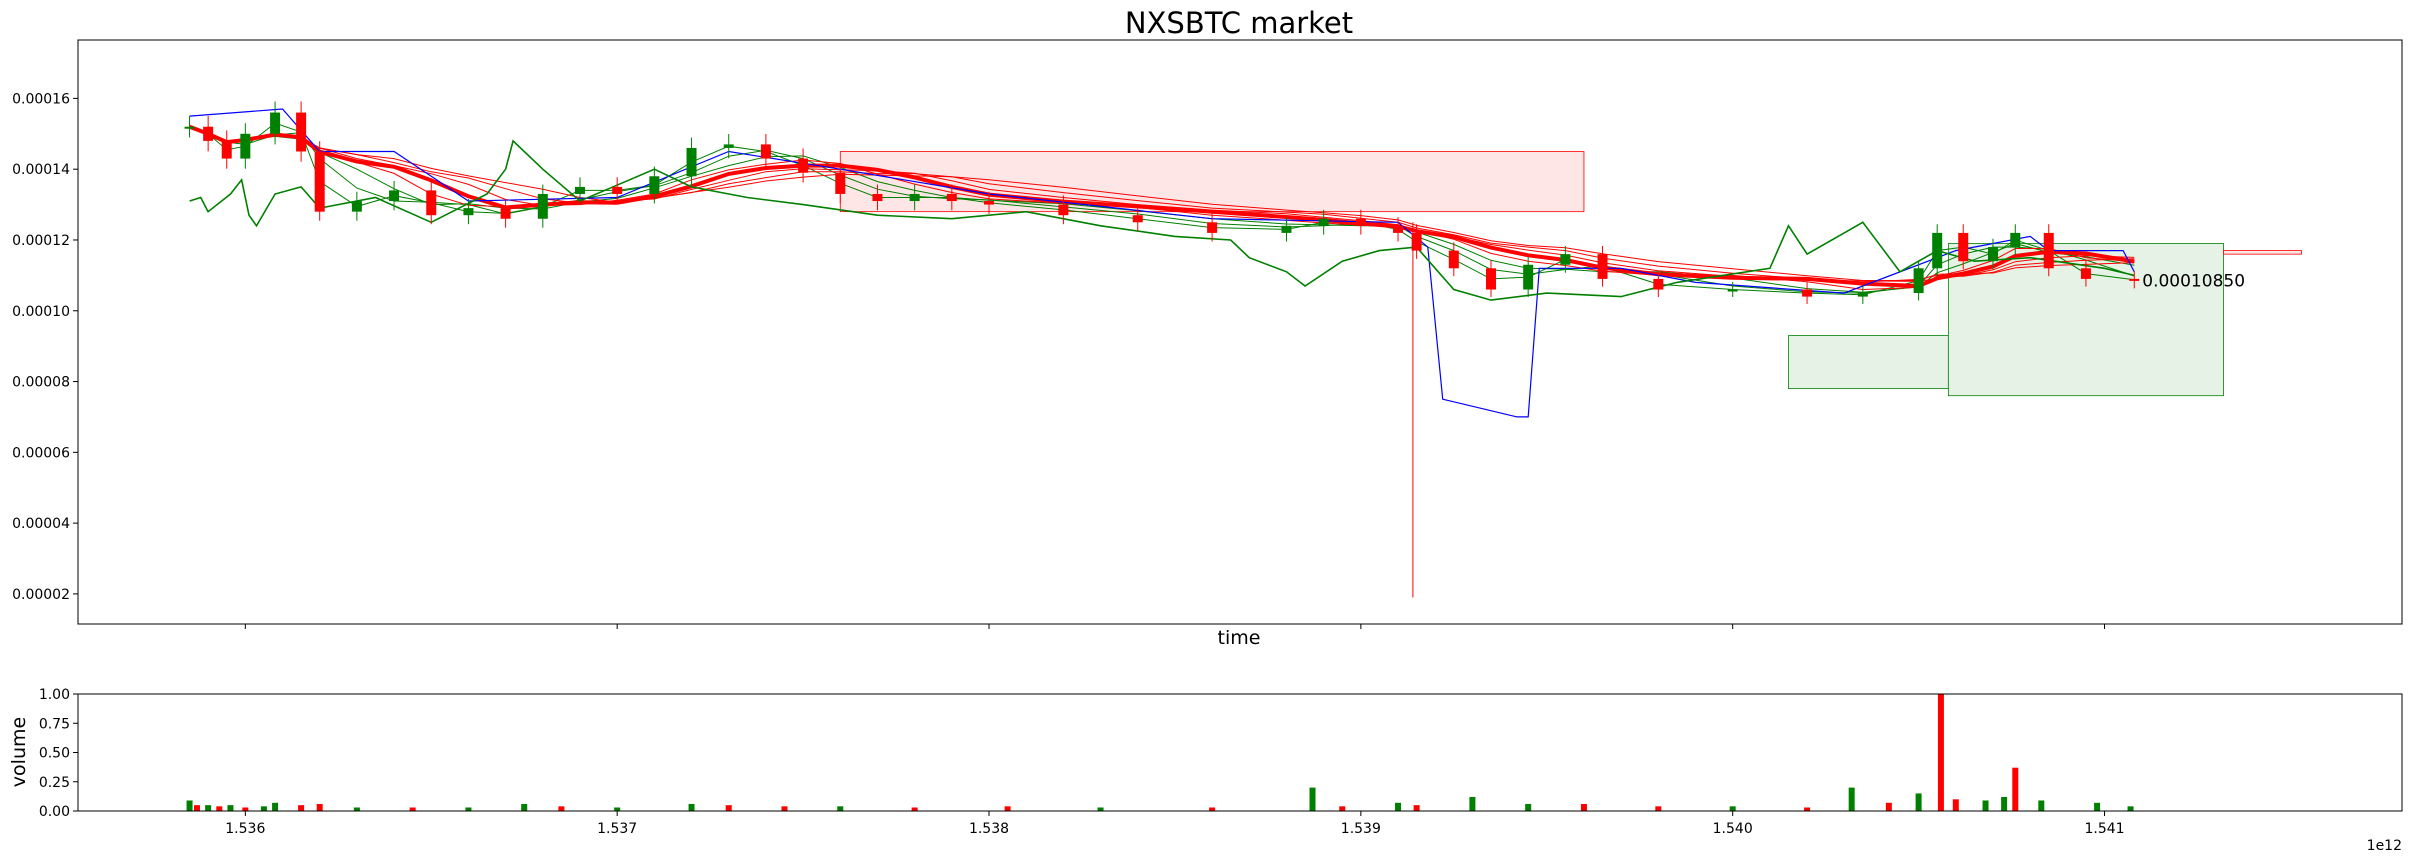 Image resolution: width=2415 pixels, height=862 pixels. I want to click on vol-x-tick-label: 1.540, so click(1733, 829).